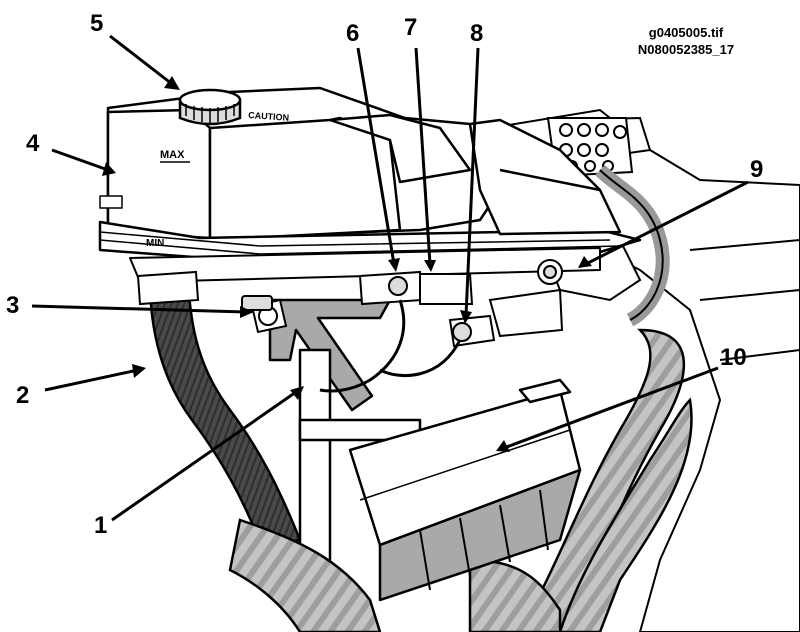  What do you see at coordinates (757, 169) in the screenshot?
I see `callout-9: 9` at bounding box center [757, 169].